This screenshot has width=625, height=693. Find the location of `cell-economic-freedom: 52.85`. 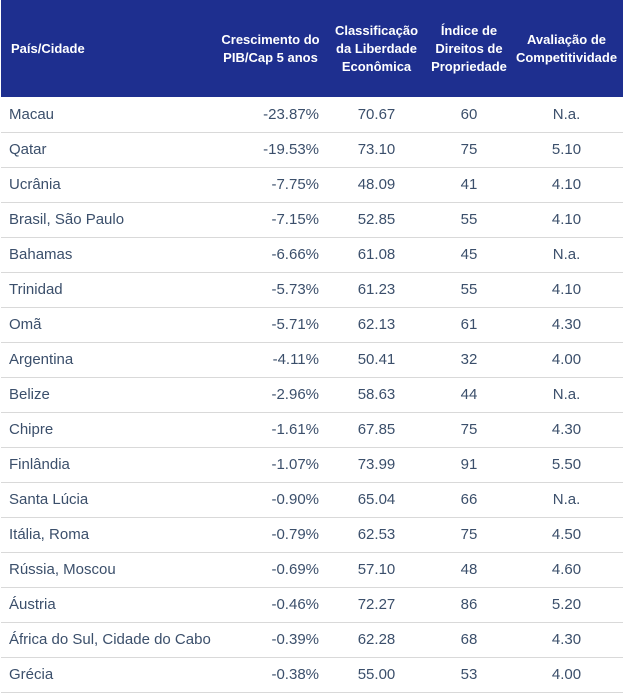

cell-economic-freedom: 52.85 is located at coordinates (376, 220).